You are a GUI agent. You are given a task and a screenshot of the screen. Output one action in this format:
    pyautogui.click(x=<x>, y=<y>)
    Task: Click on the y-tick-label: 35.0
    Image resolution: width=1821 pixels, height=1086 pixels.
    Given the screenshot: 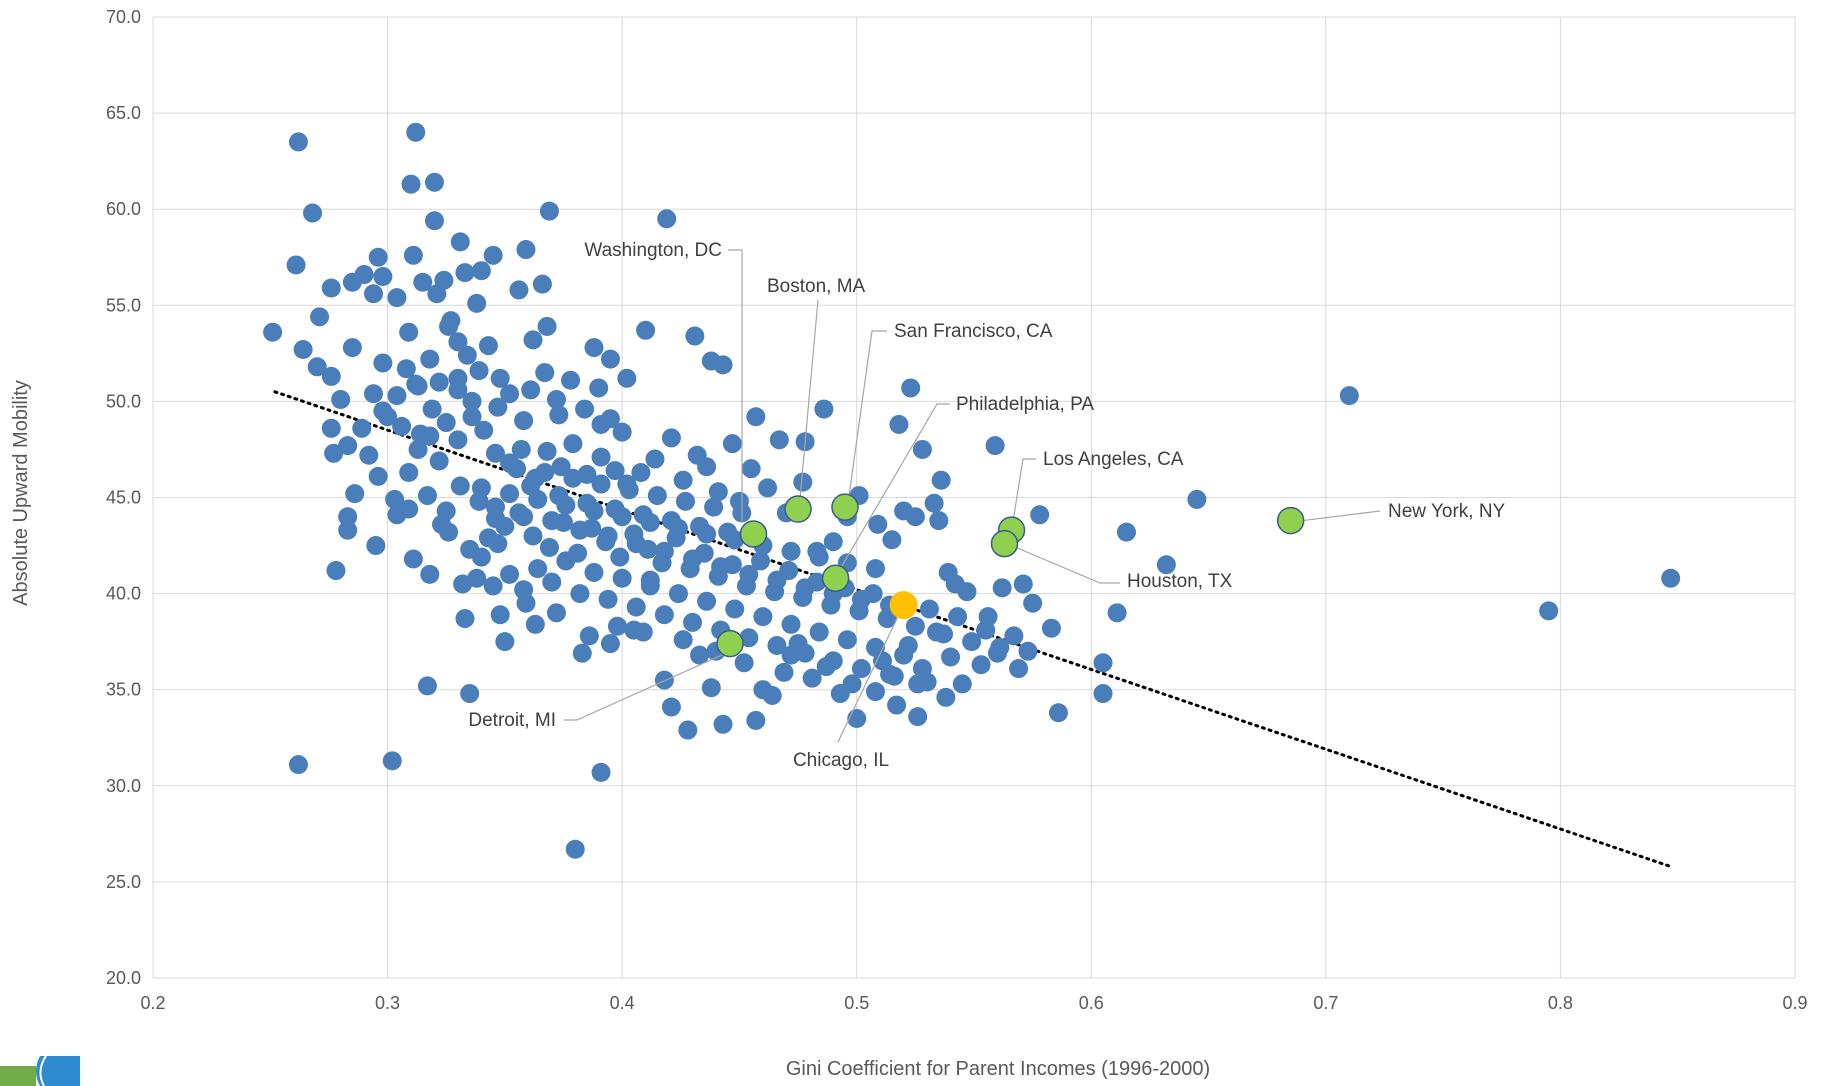 What is the action you would take?
    pyautogui.click(x=123, y=690)
    